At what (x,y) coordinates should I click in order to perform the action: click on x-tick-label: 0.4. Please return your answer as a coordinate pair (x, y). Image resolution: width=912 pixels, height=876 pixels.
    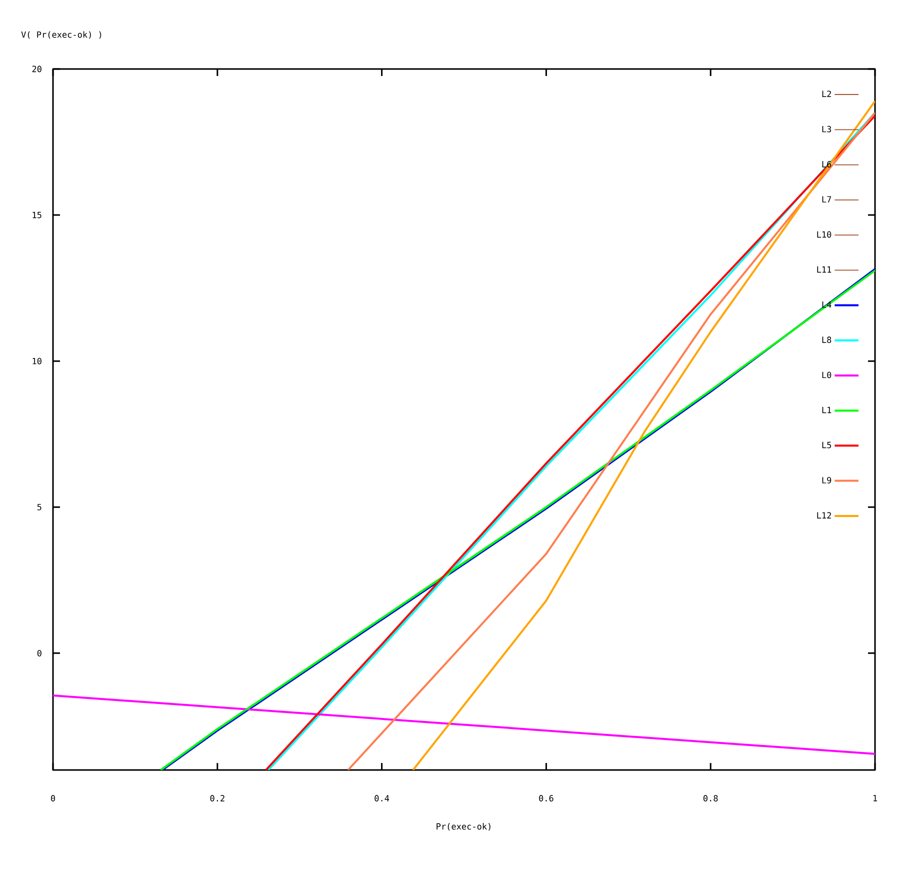
    Looking at the image, I should click on (382, 798).